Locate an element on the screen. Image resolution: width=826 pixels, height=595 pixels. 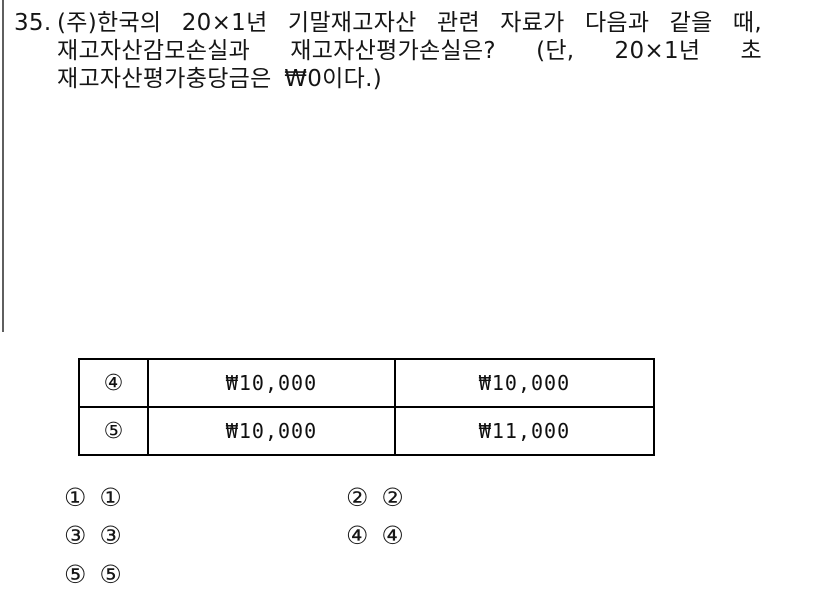
table-row: ⑤ ₩10,000 ₩11,000 is located at coordinates (366, 431).